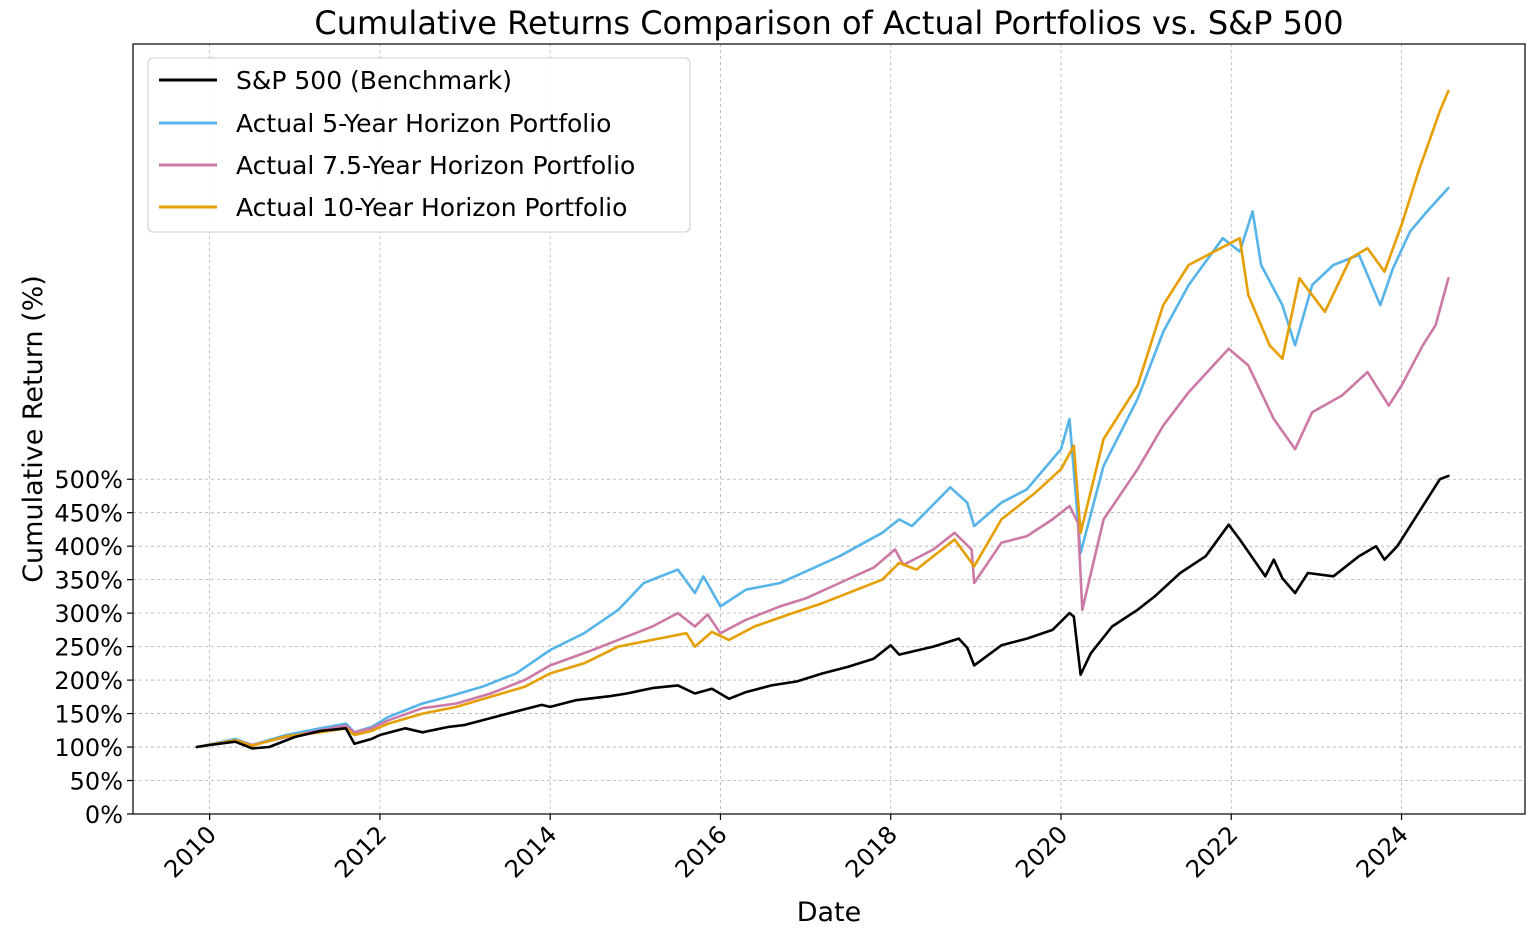 Image resolution: width=1535 pixels, height=937 pixels. What do you see at coordinates (431, 207) in the screenshot?
I see `legend-label-10-year: Actual 10-Year Horizon Portfolio` at bounding box center [431, 207].